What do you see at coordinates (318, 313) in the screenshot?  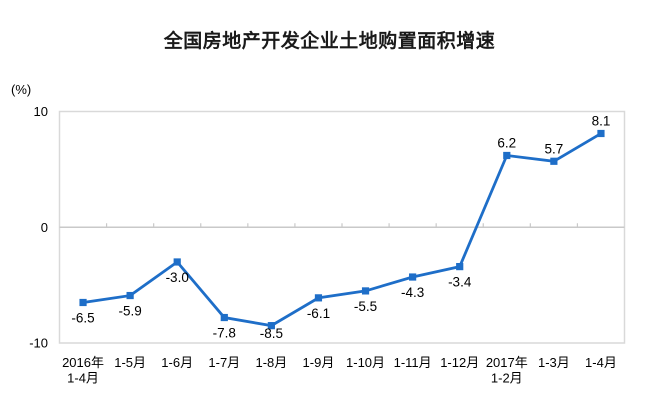 I see `data-point-label: -6.1` at bounding box center [318, 313].